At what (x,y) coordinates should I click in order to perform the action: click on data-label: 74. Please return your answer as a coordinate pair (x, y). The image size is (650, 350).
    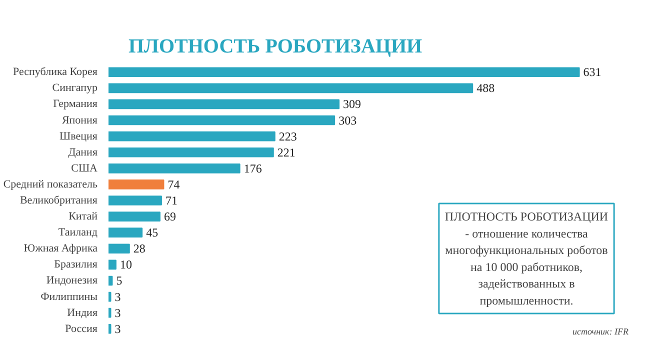
    Looking at the image, I should click on (174, 184).